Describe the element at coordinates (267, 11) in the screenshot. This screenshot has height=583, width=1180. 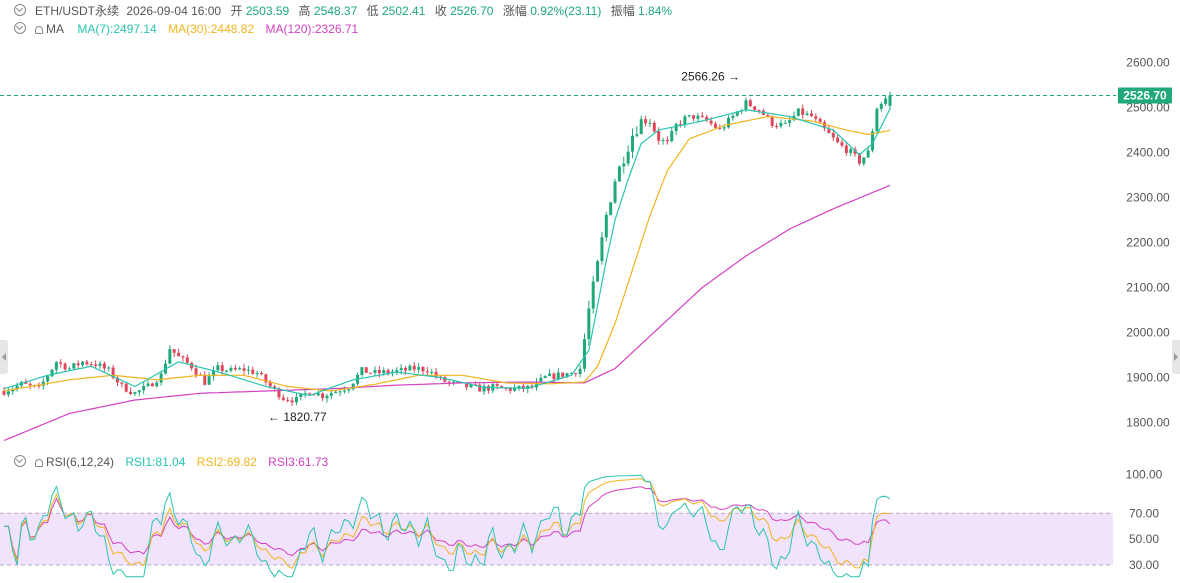
I see `open-value: 2503.59` at that location.